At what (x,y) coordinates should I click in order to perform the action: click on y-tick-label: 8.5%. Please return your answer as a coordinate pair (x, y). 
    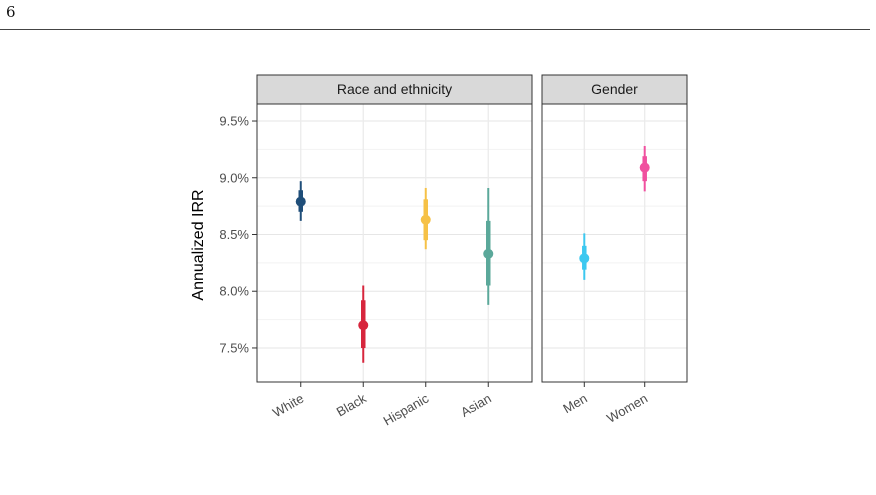
    Looking at the image, I should click on (234, 234).